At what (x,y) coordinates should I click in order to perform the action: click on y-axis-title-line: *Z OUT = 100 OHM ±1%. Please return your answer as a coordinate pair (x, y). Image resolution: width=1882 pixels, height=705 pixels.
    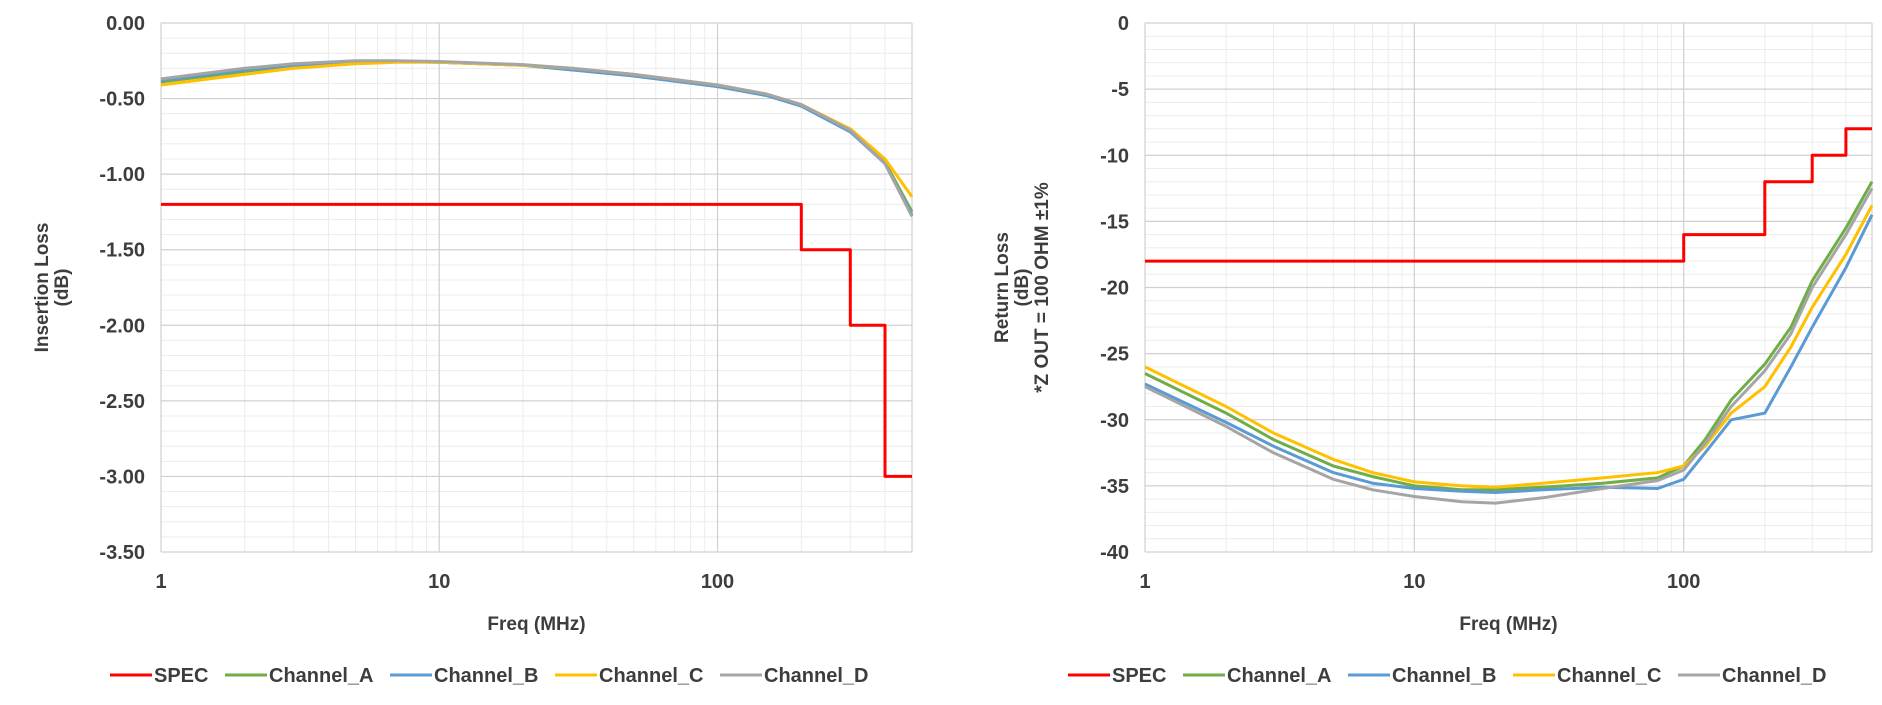
    Looking at the image, I should click on (1042, 287).